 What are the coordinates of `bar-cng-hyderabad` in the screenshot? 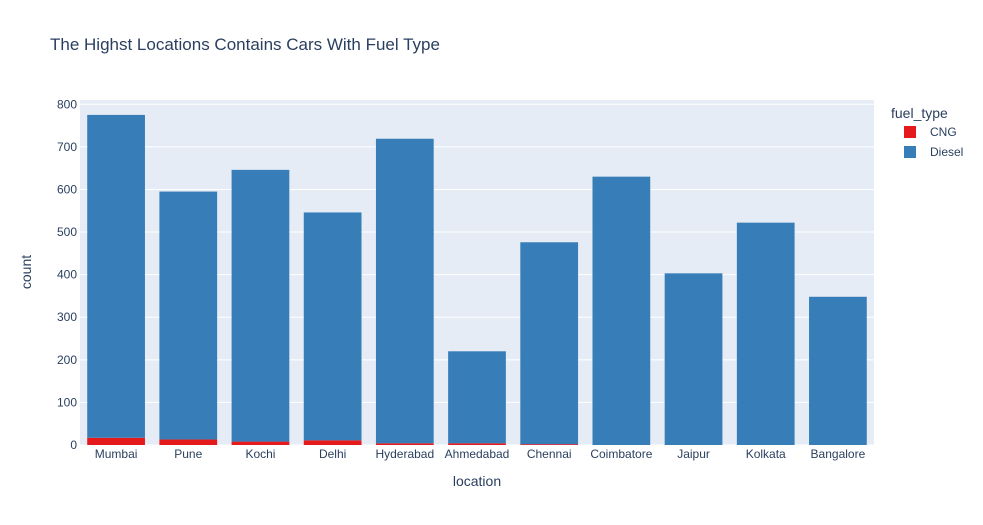 It's located at (404, 444).